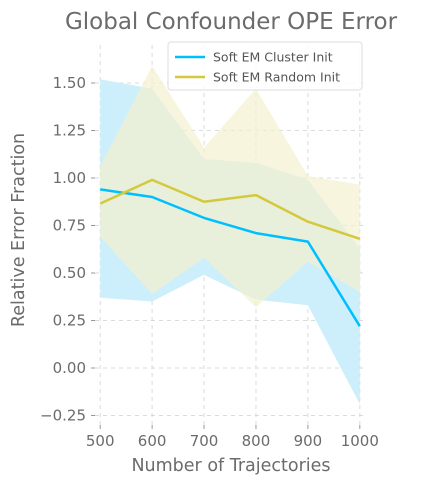 The width and height of the screenshot is (421, 484). I want to click on y-tick-label: 1.00, so click(69, 178).